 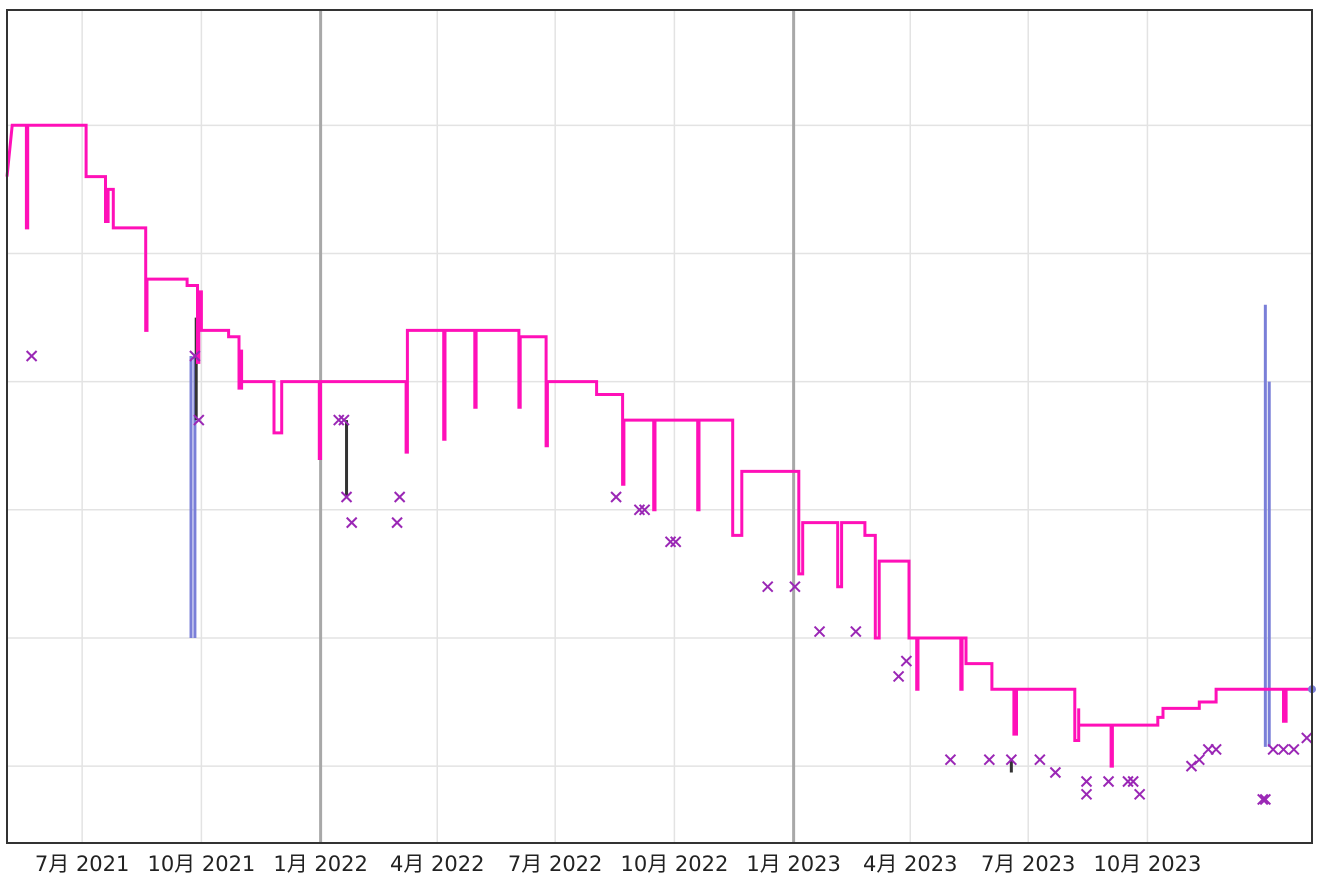 I want to click on x-tick-label: 7月 2021, so click(x=82, y=864).